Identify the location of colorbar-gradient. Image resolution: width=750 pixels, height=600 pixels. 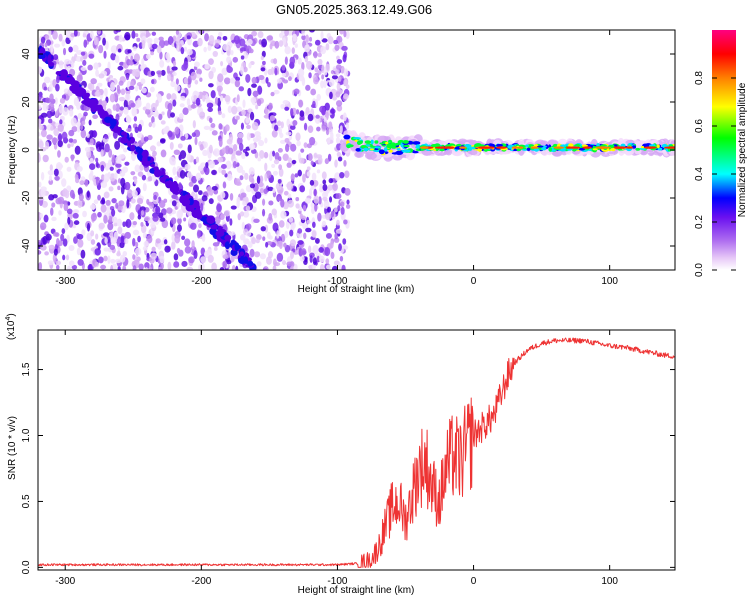
(724, 150).